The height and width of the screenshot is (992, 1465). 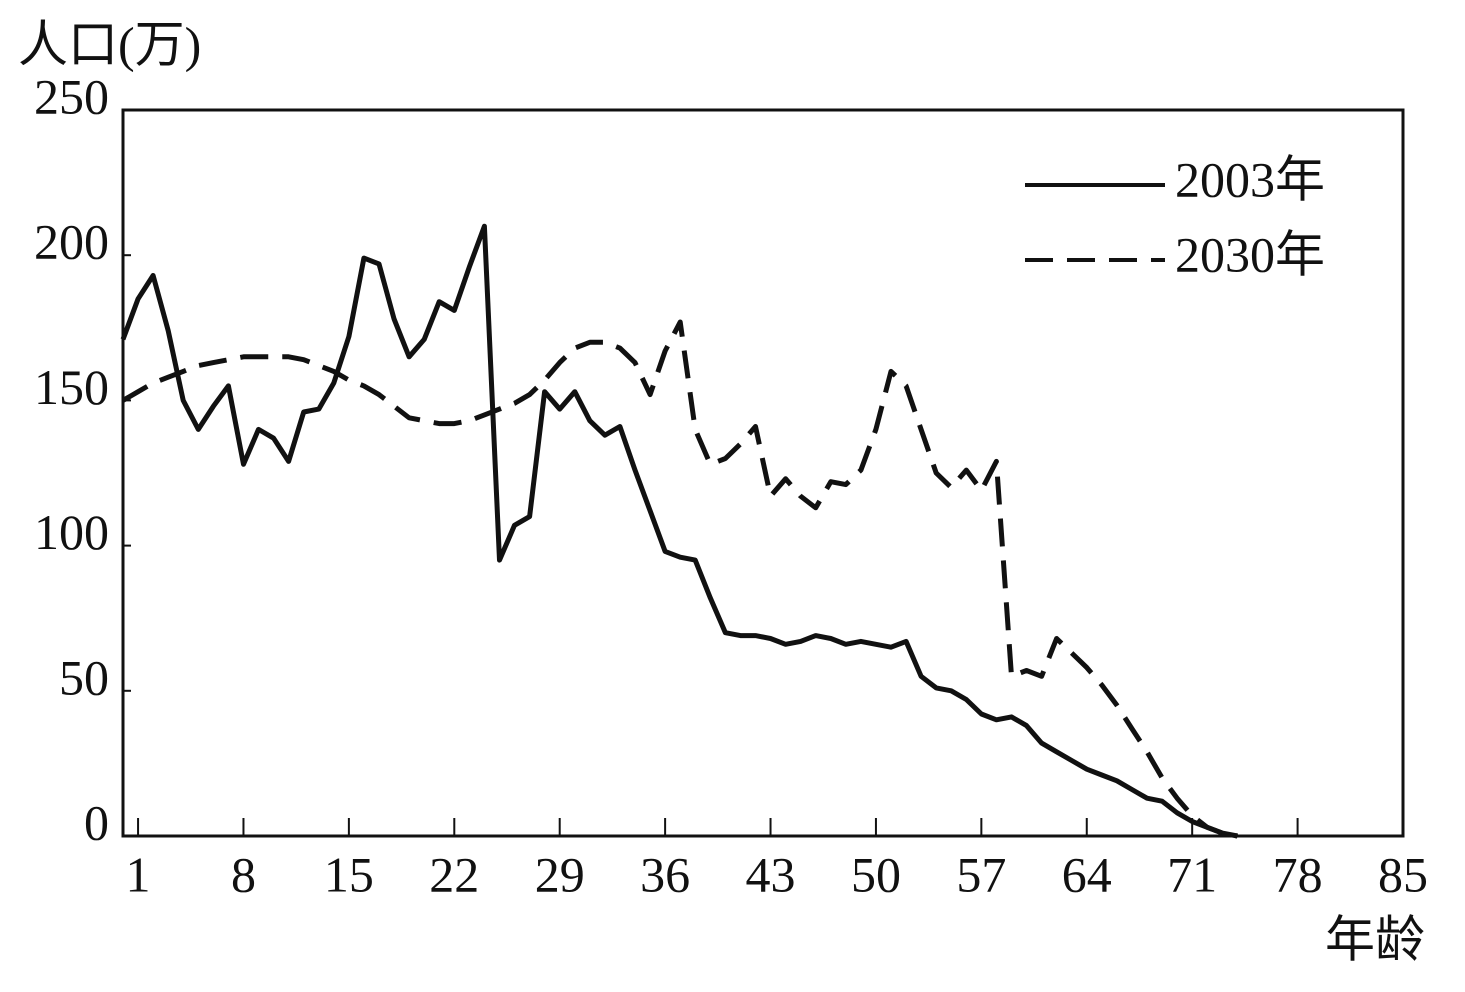 I want to click on y-tick-label: 150, so click(x=71, y=387).